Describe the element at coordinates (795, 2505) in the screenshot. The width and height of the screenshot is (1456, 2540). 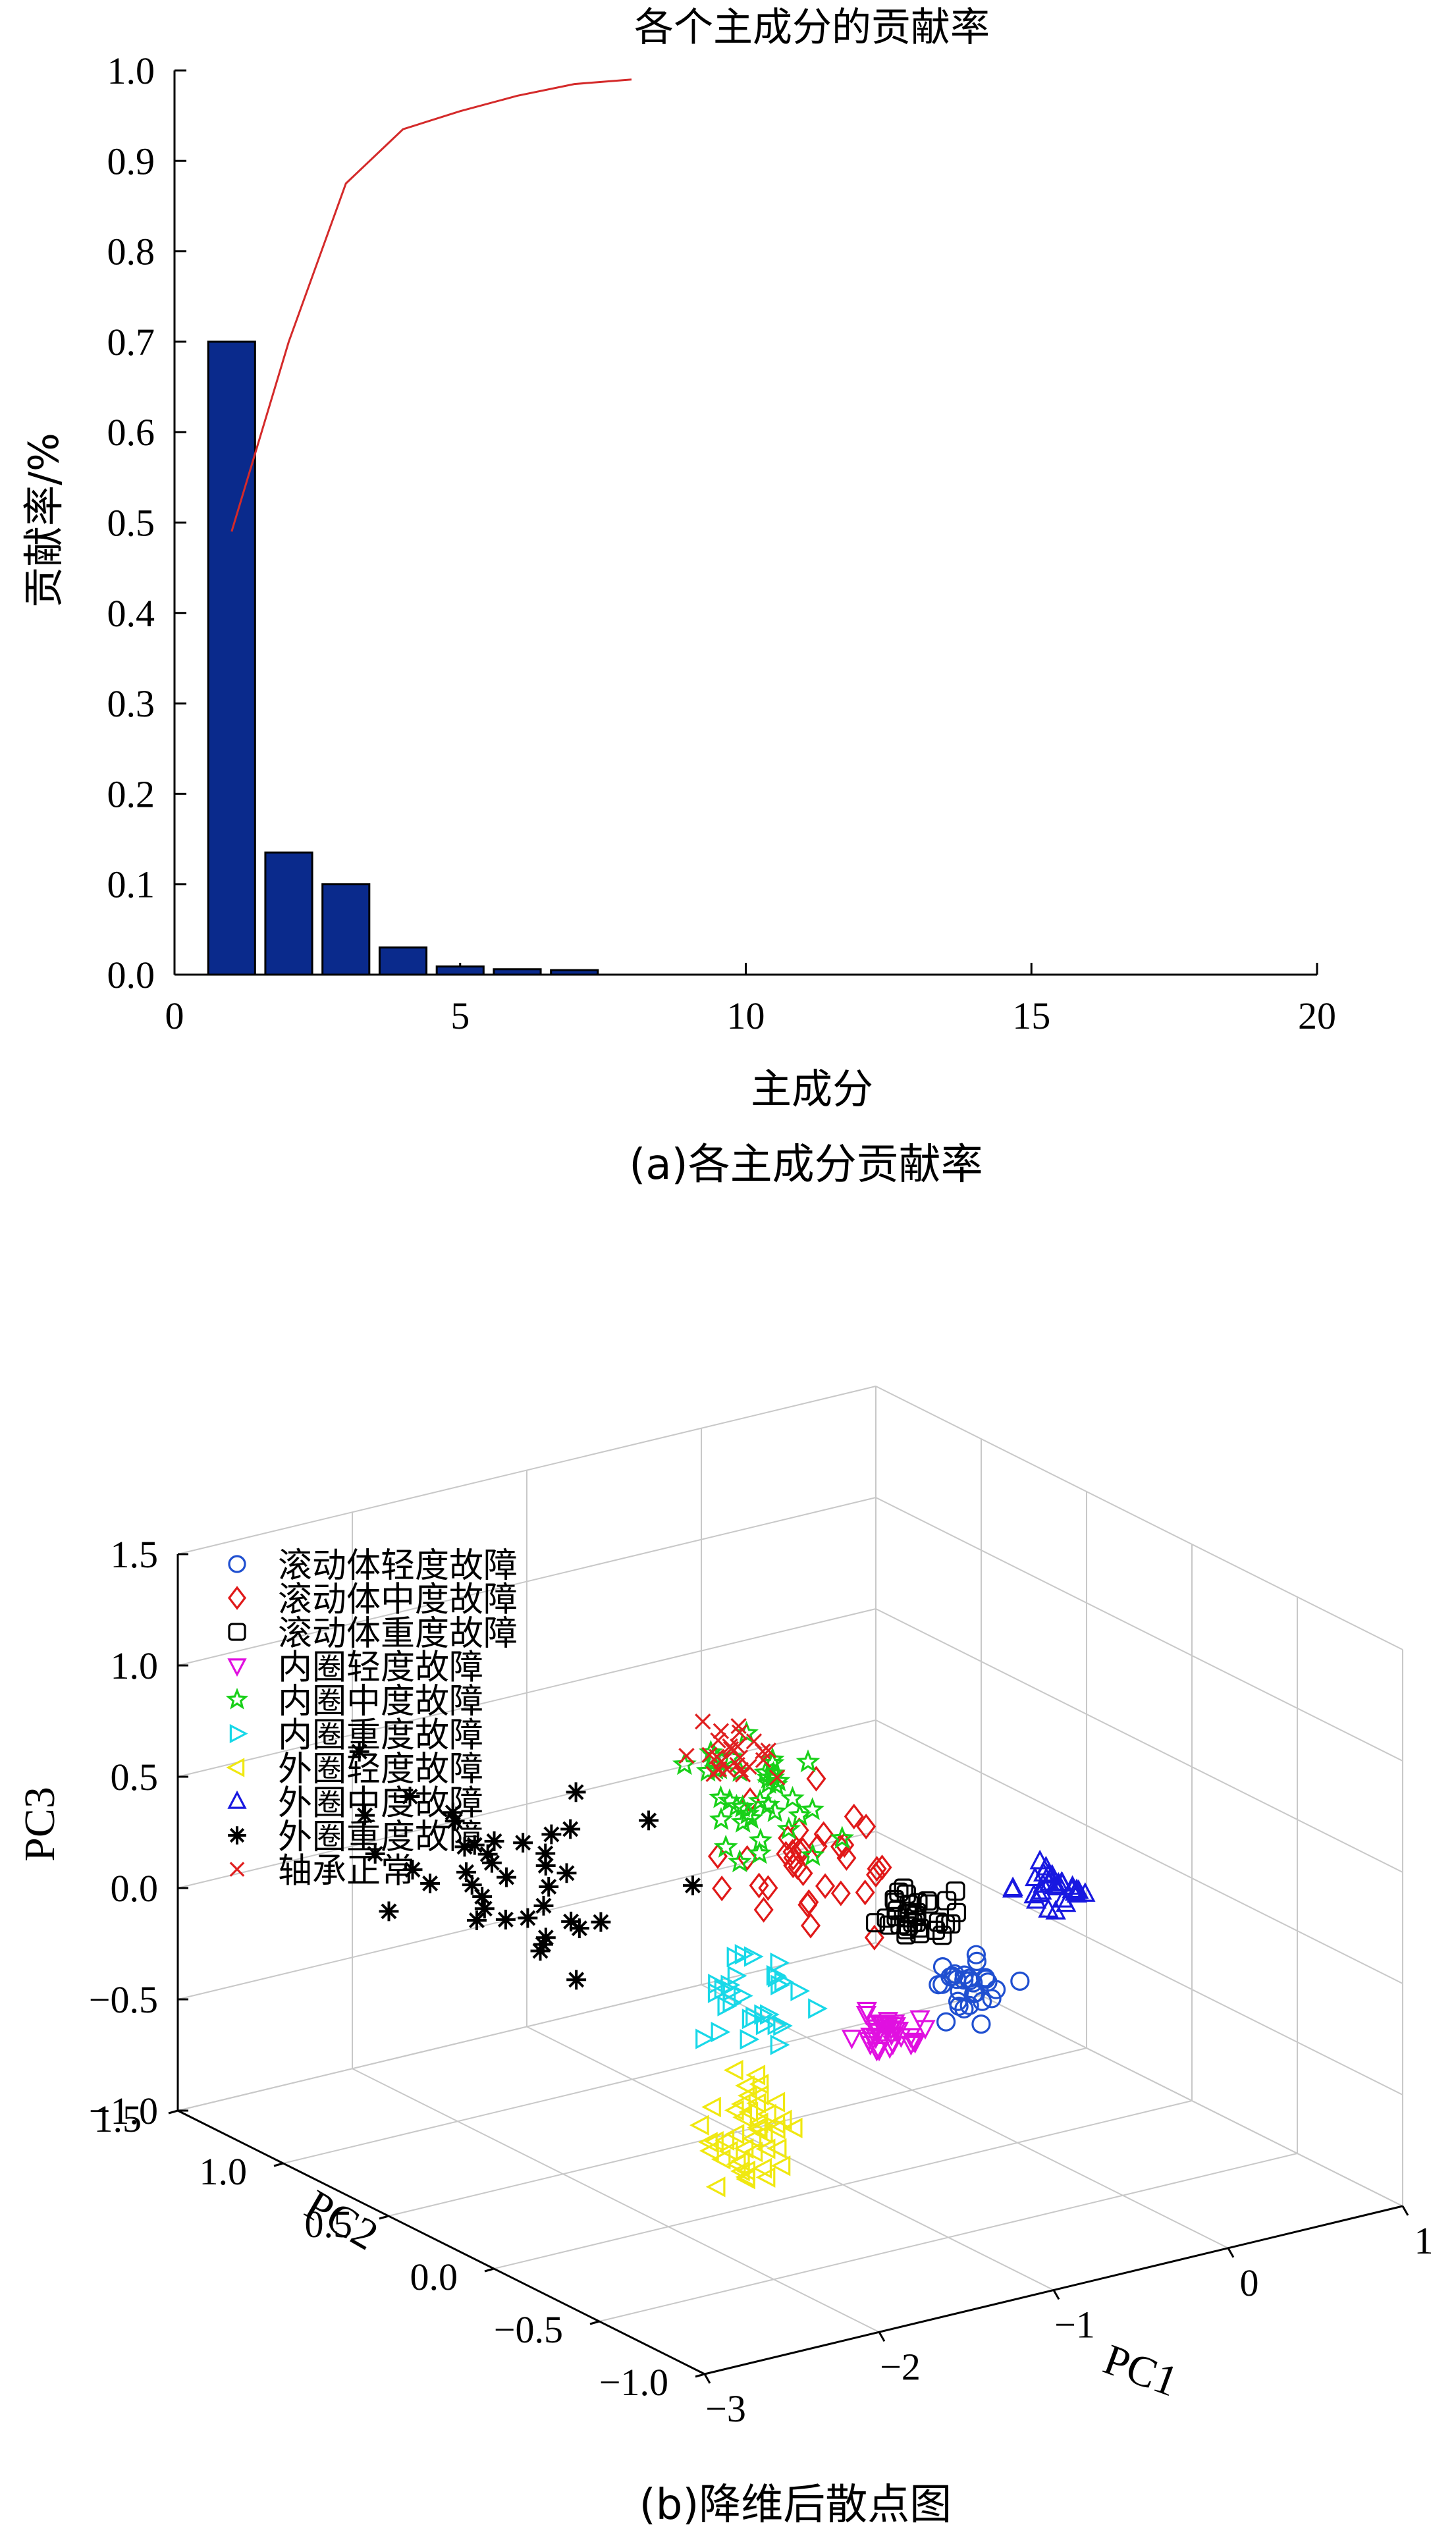
I see `caption-b: (b)降维后散点图` at that location.